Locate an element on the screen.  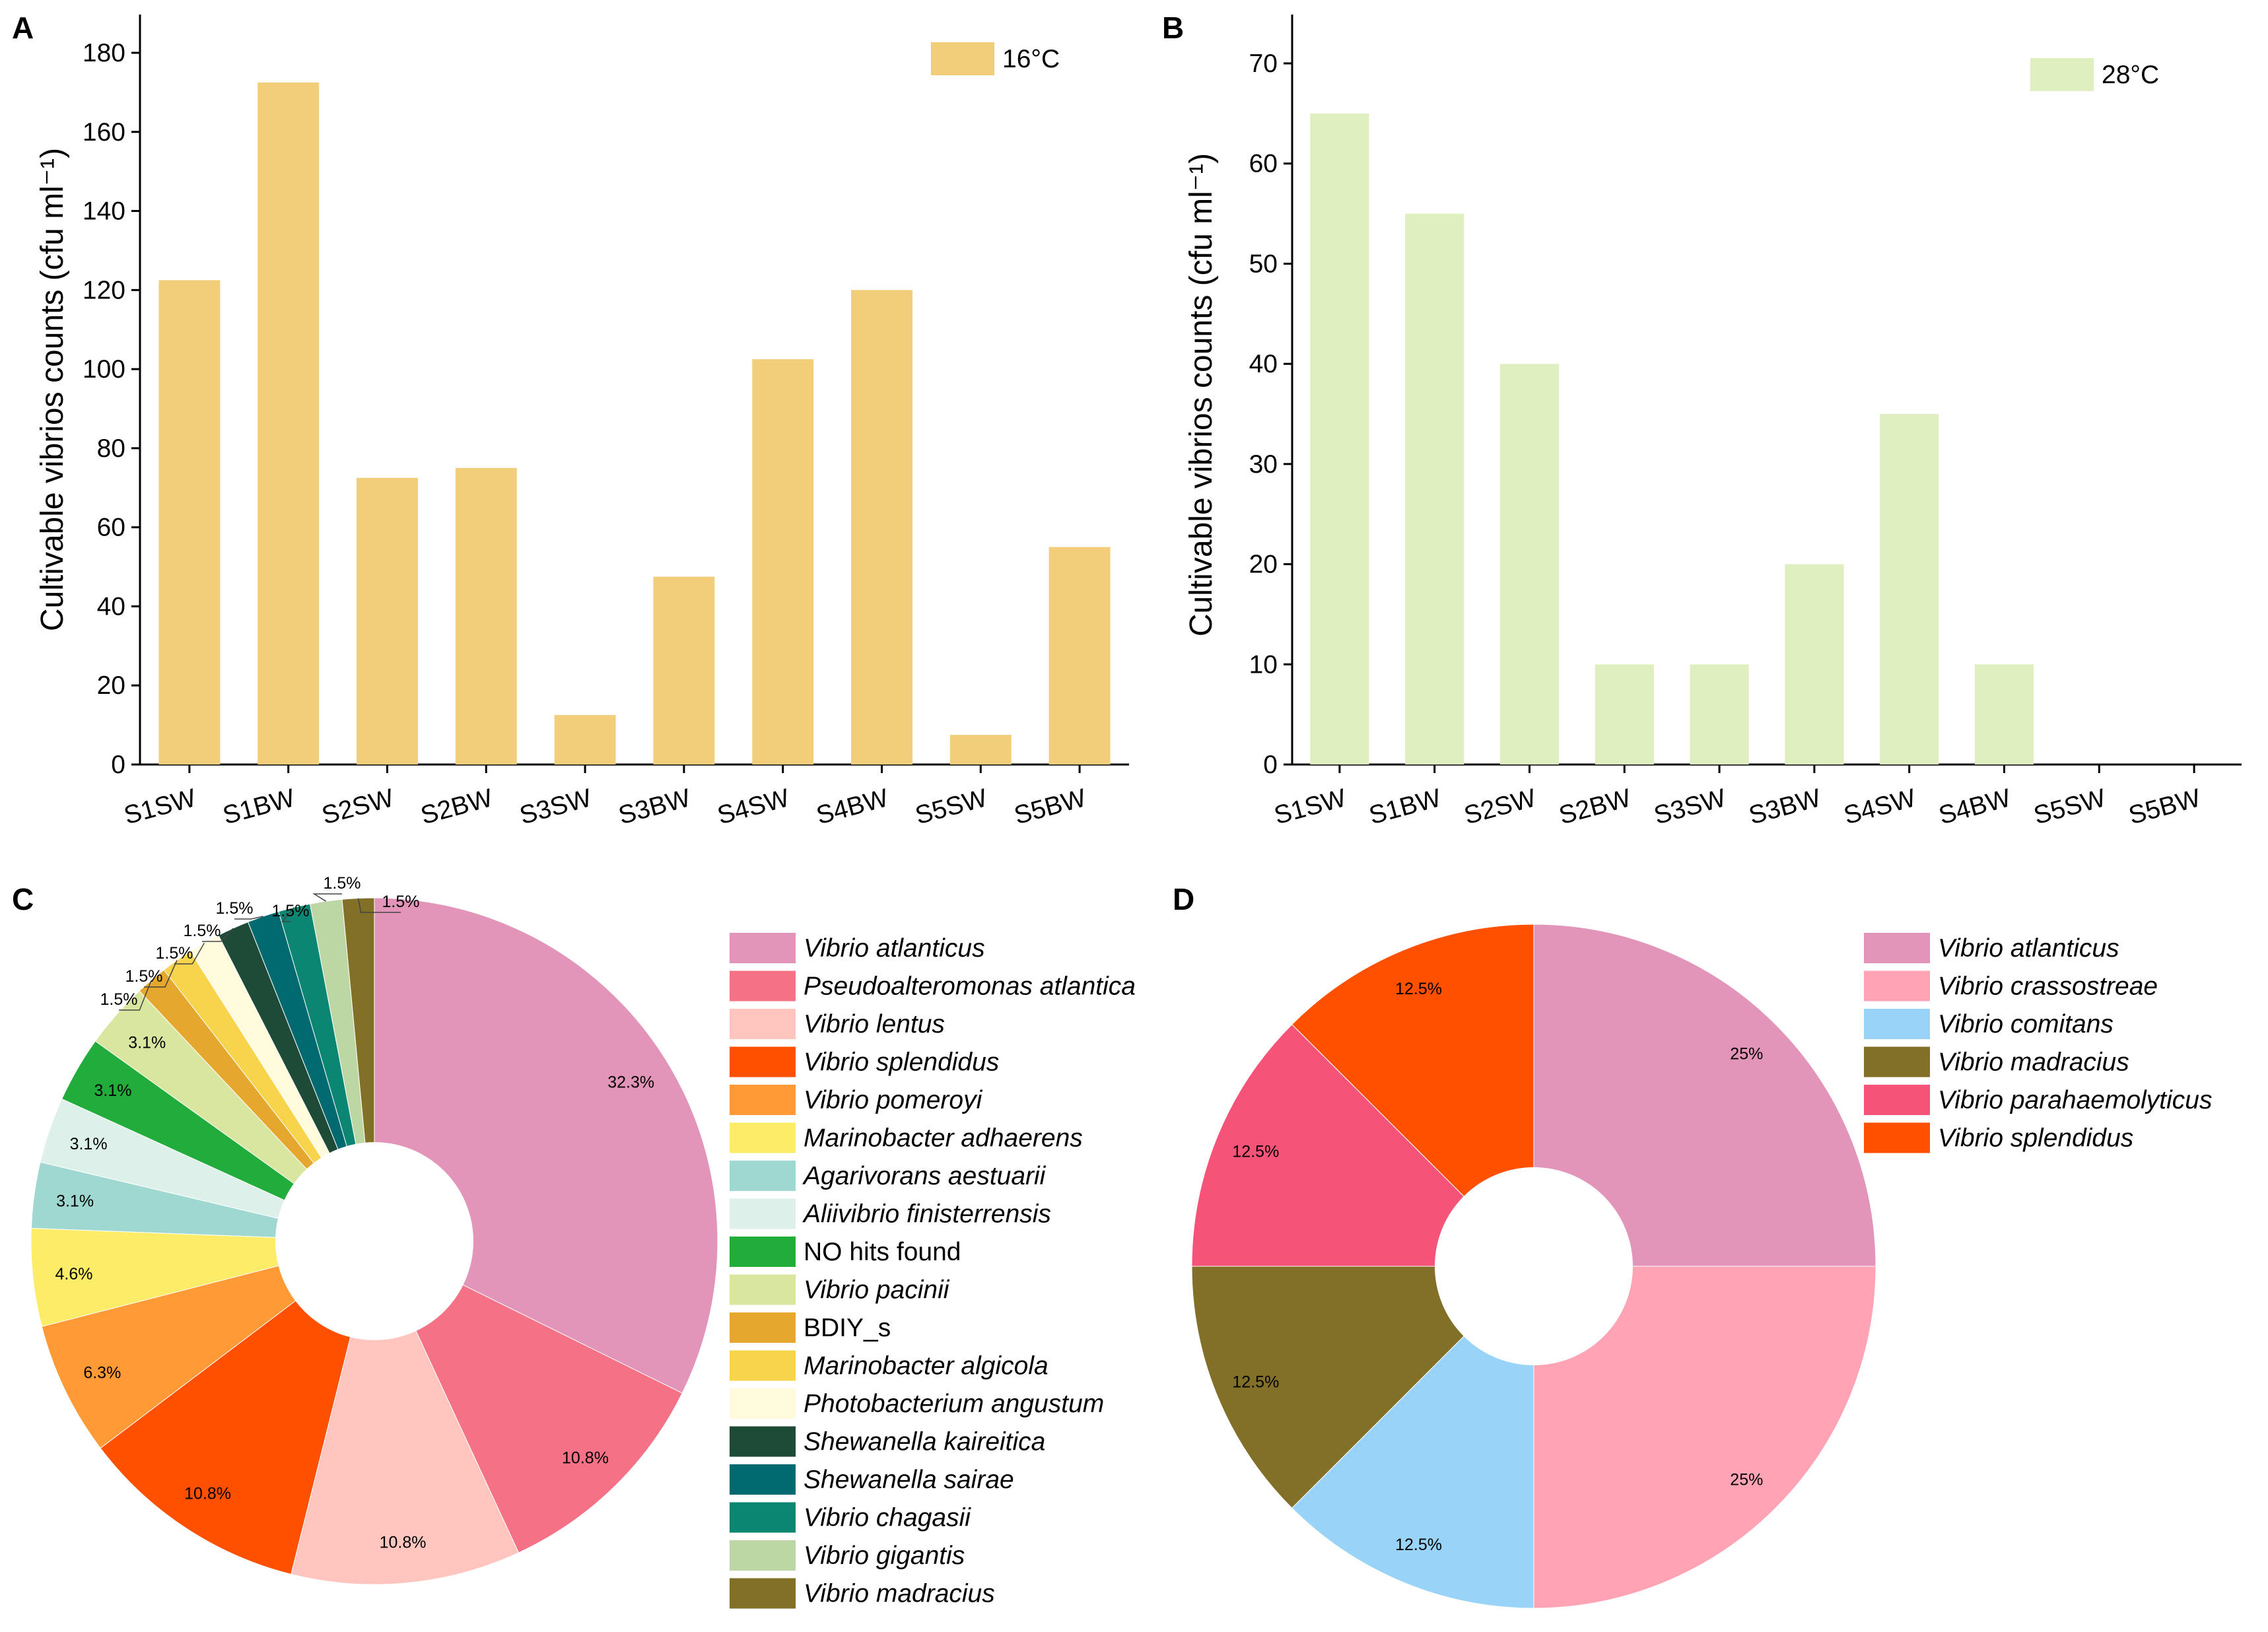
category-label: S2SW is located at coordinates (358, 807).